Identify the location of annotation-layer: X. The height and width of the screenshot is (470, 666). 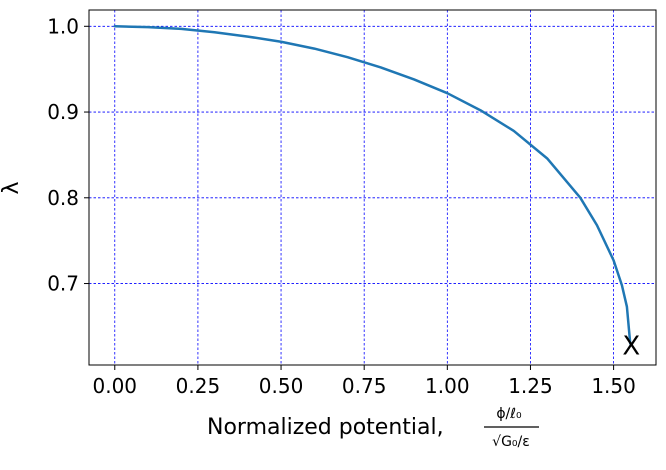
(631, 347).